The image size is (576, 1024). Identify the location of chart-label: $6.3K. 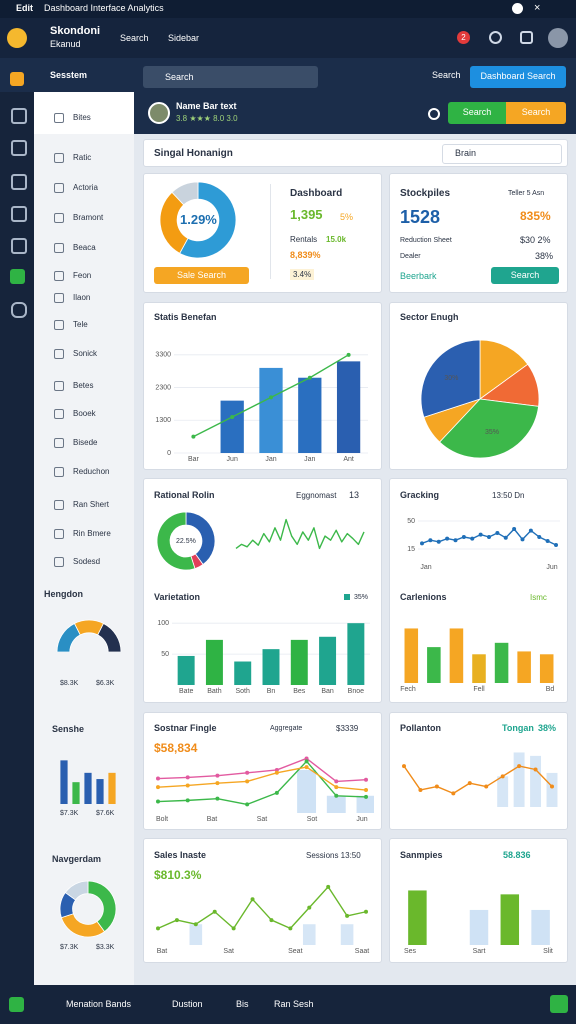
(105, 683).